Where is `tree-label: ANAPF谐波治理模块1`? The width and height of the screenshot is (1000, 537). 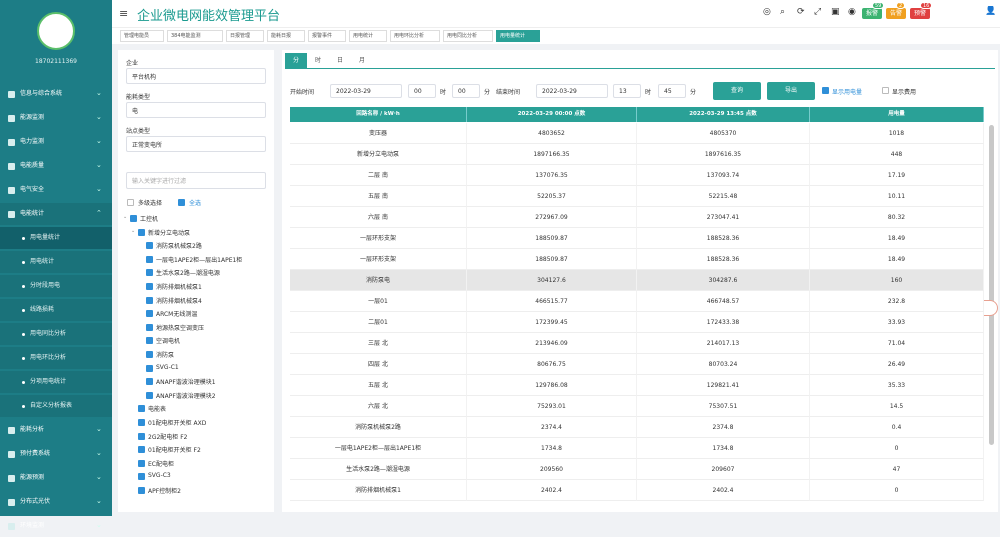
tree-label: ANAPF谐波治理模块1 is located at coordinates (186, 383).